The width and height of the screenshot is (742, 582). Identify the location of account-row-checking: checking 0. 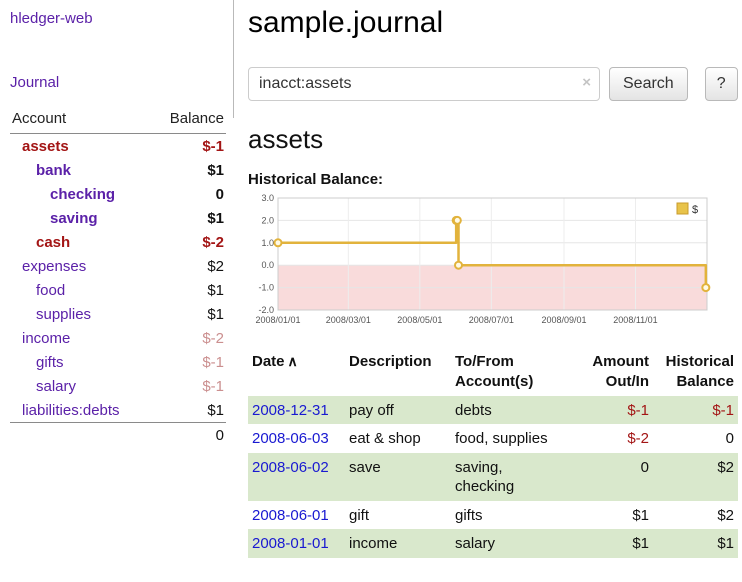
(118, 194).